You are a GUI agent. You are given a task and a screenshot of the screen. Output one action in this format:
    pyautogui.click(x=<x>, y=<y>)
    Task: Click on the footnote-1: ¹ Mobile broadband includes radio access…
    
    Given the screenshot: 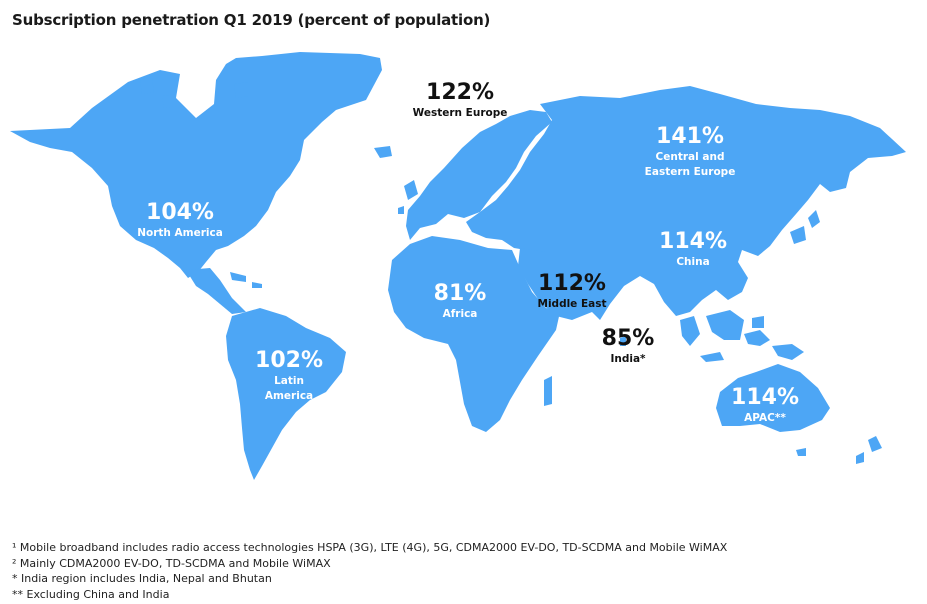 What is the action you would take?
    pyautogui.click(x=370, y=547)
    